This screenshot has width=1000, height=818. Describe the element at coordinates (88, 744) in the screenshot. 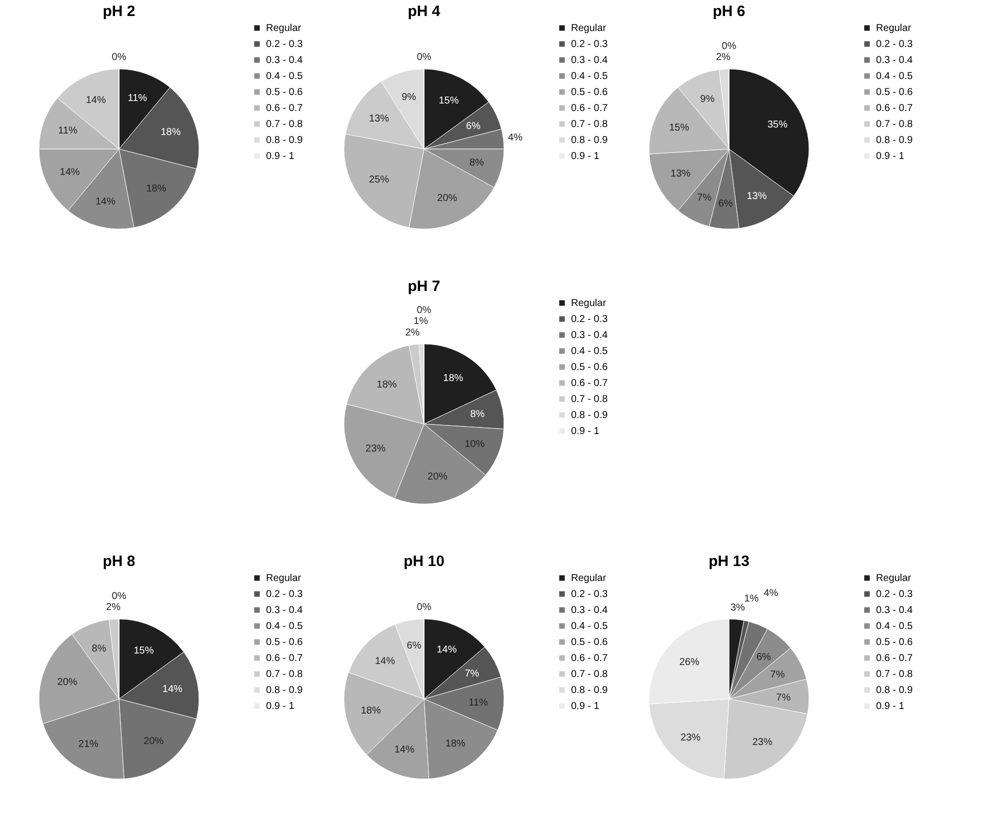

I see `data-label: 21%` at that location.